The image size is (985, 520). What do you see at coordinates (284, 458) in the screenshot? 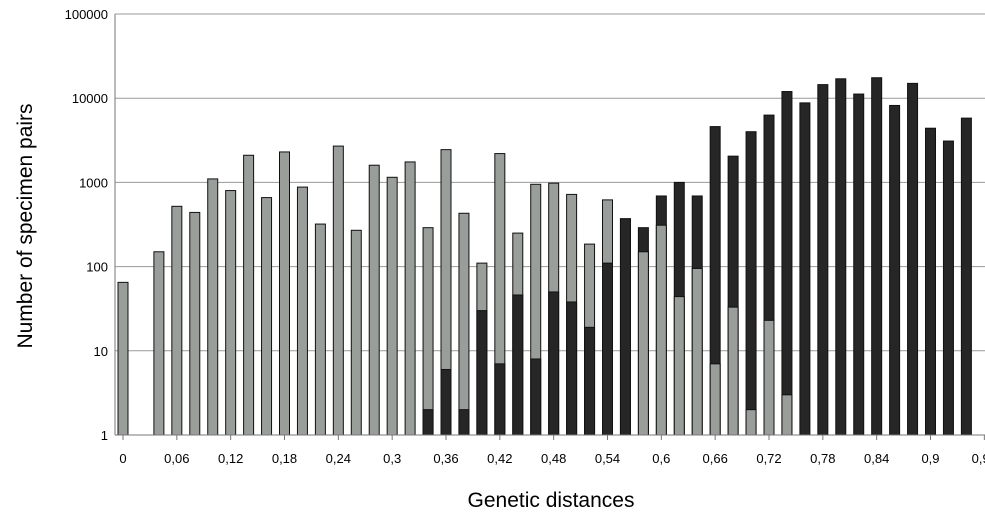
I see `x-tick-label: 0,18` at bounding box center [284, 458].